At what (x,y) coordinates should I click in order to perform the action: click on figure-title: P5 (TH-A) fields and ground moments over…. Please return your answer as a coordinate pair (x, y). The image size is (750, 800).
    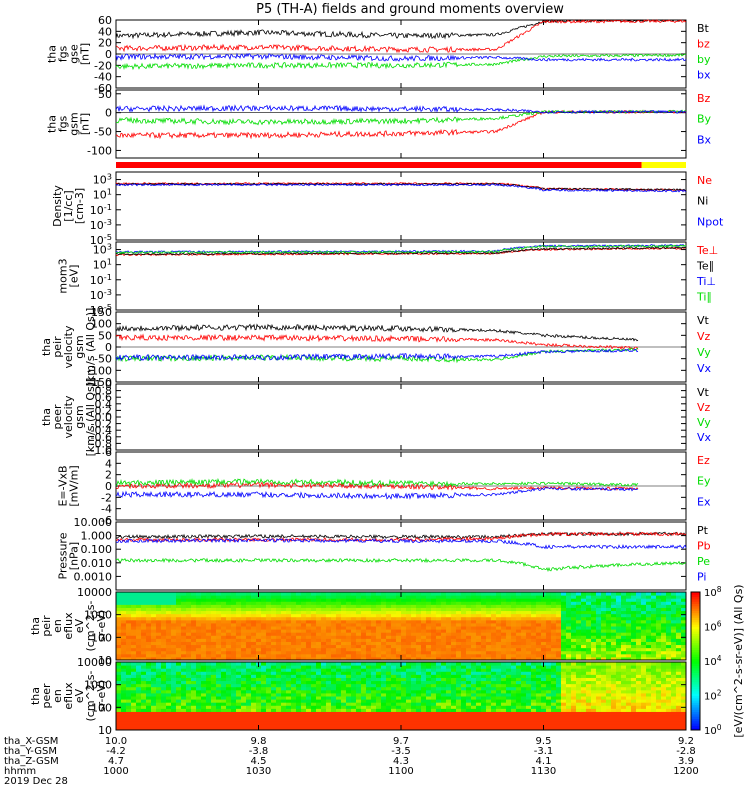
    Looking at the image, I should click on (410, 9).